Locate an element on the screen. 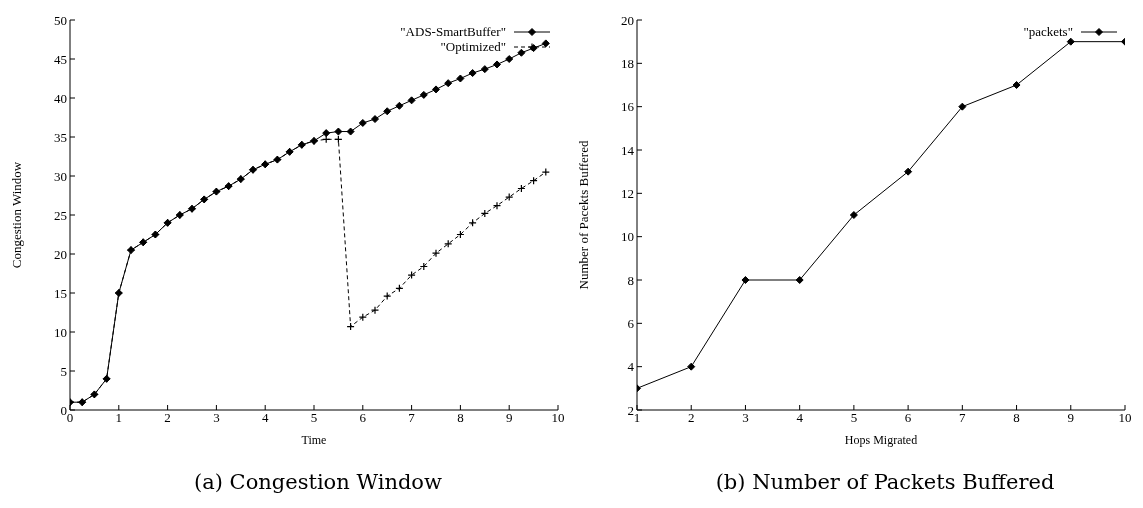  y-tick-label: 40 is located at coordinates (60, 98).